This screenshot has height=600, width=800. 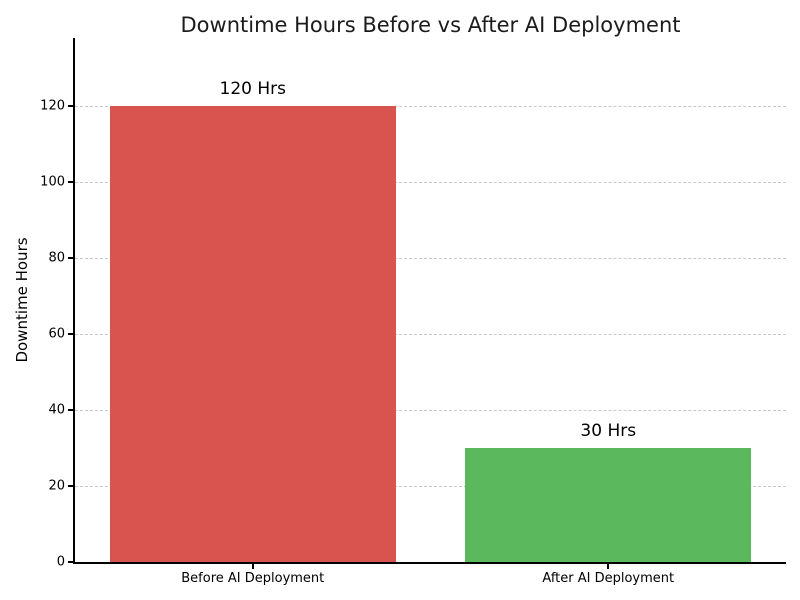 What do you see at coordinates (52, 106) in the screenshot?
I see `y-tick-label: 120` at bounding box center [52, 106].